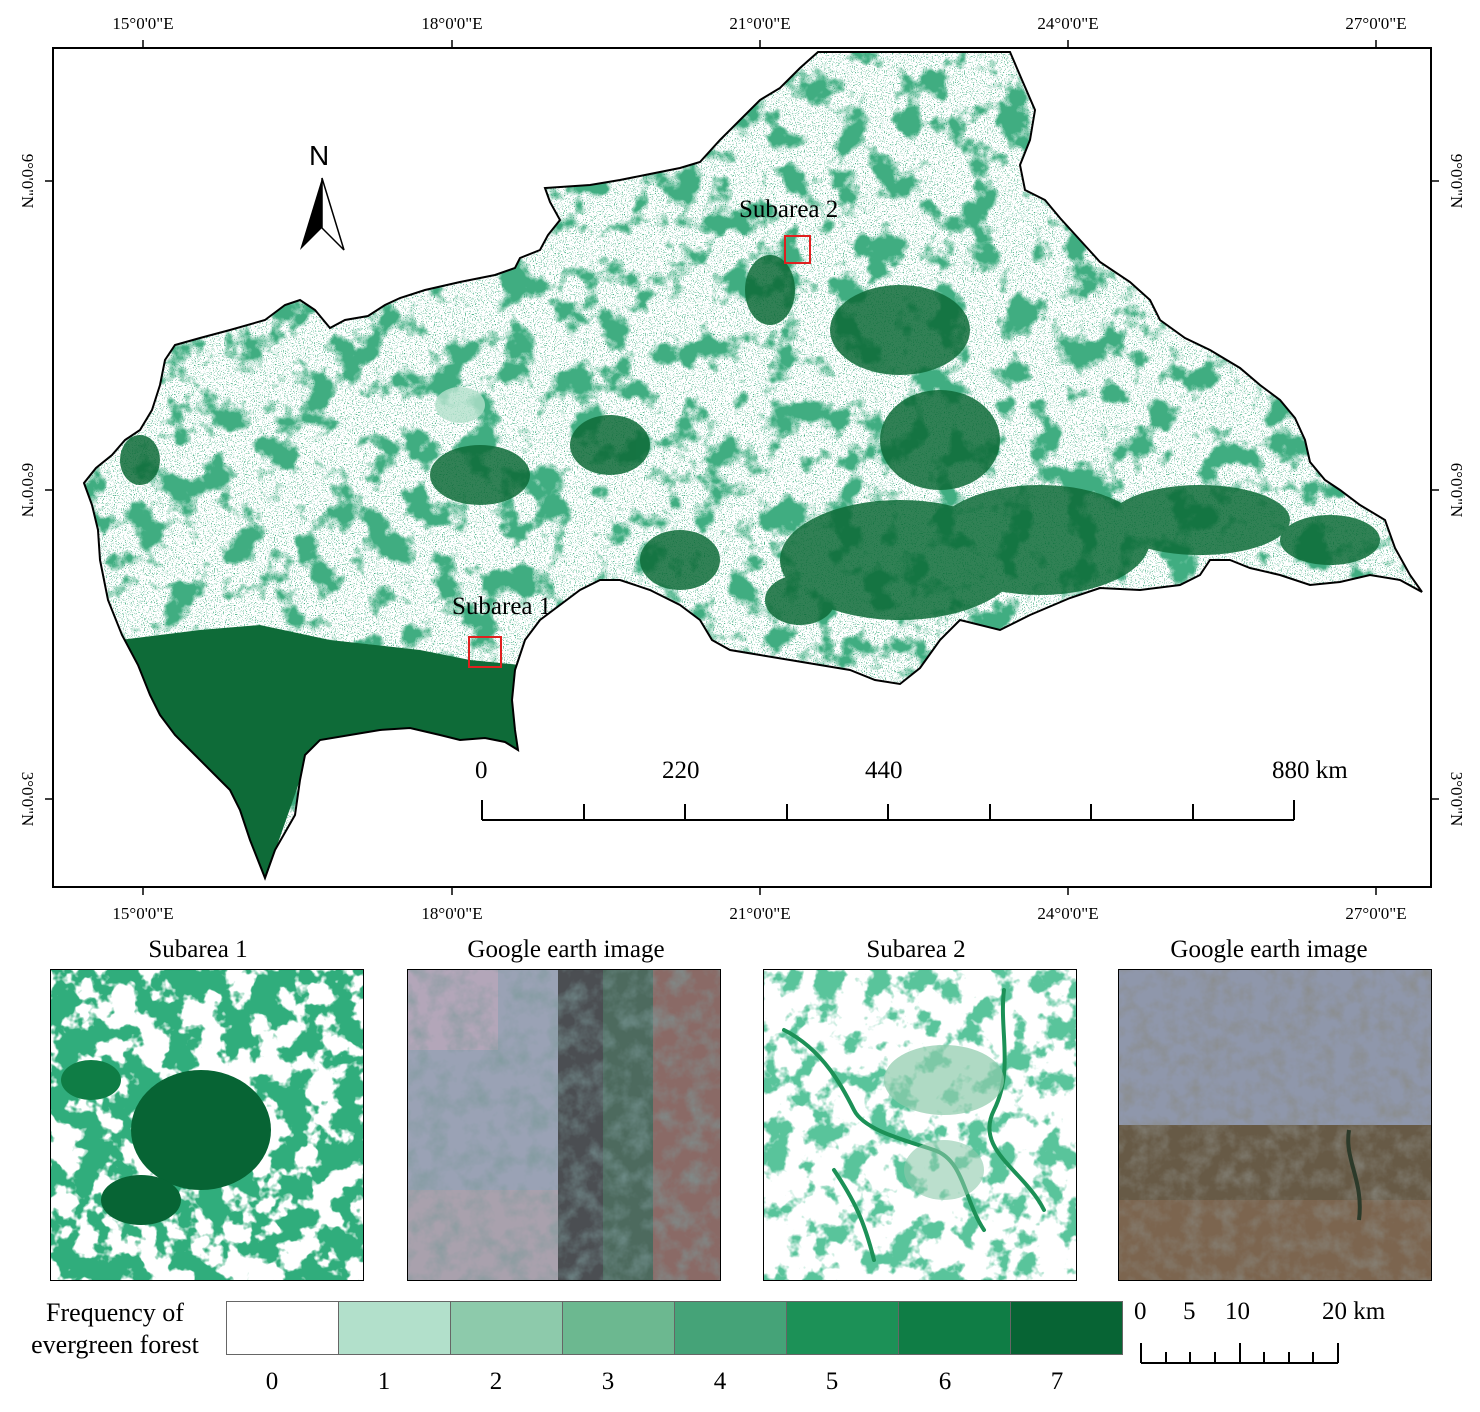  I want to click on lon-label-bottom: 27°0'0"E, so click(1376, 913).